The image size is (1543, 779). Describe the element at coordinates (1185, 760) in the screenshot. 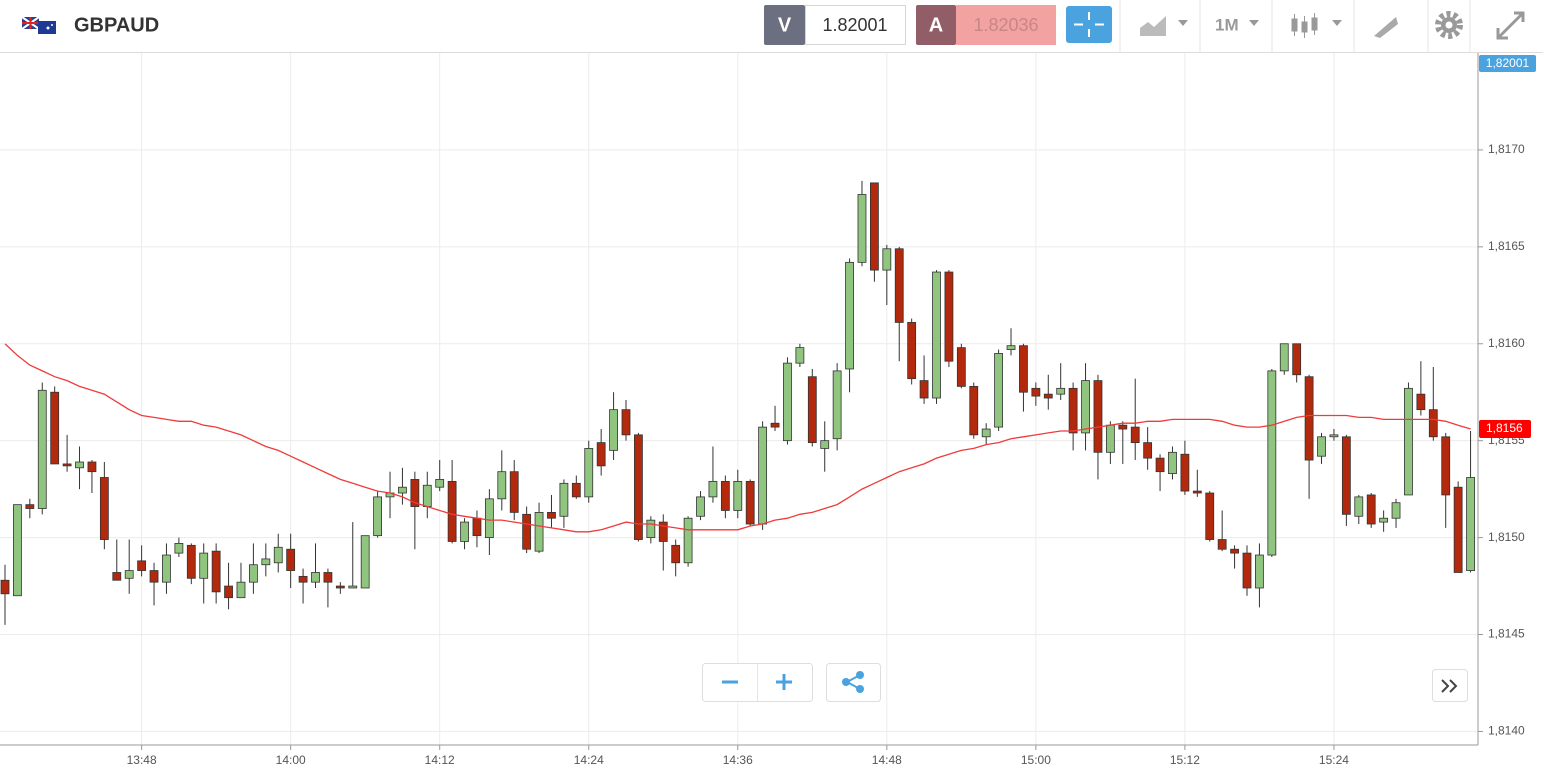

I see `x-tick-label: 15:12` at that location.